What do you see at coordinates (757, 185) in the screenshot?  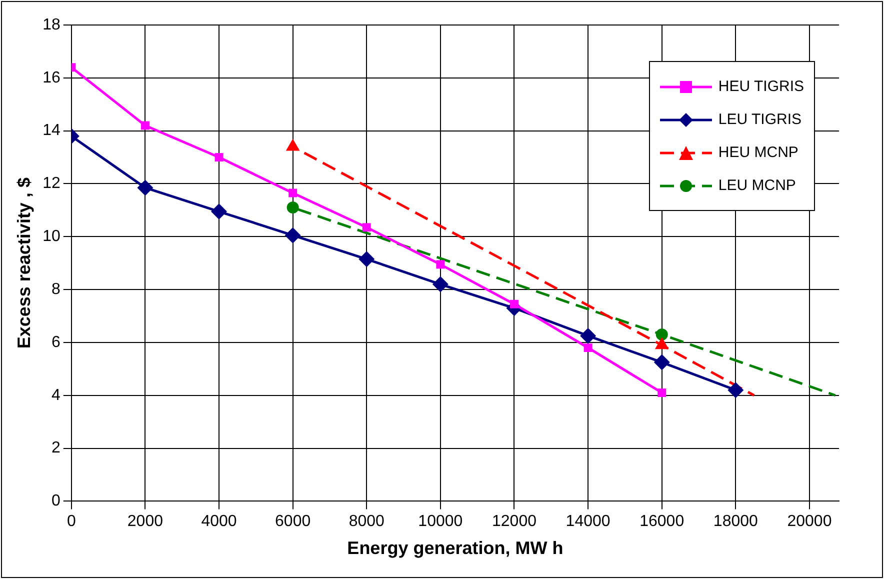 I see `legend-label: LEU MCNP` at bounding box center [757, 185].